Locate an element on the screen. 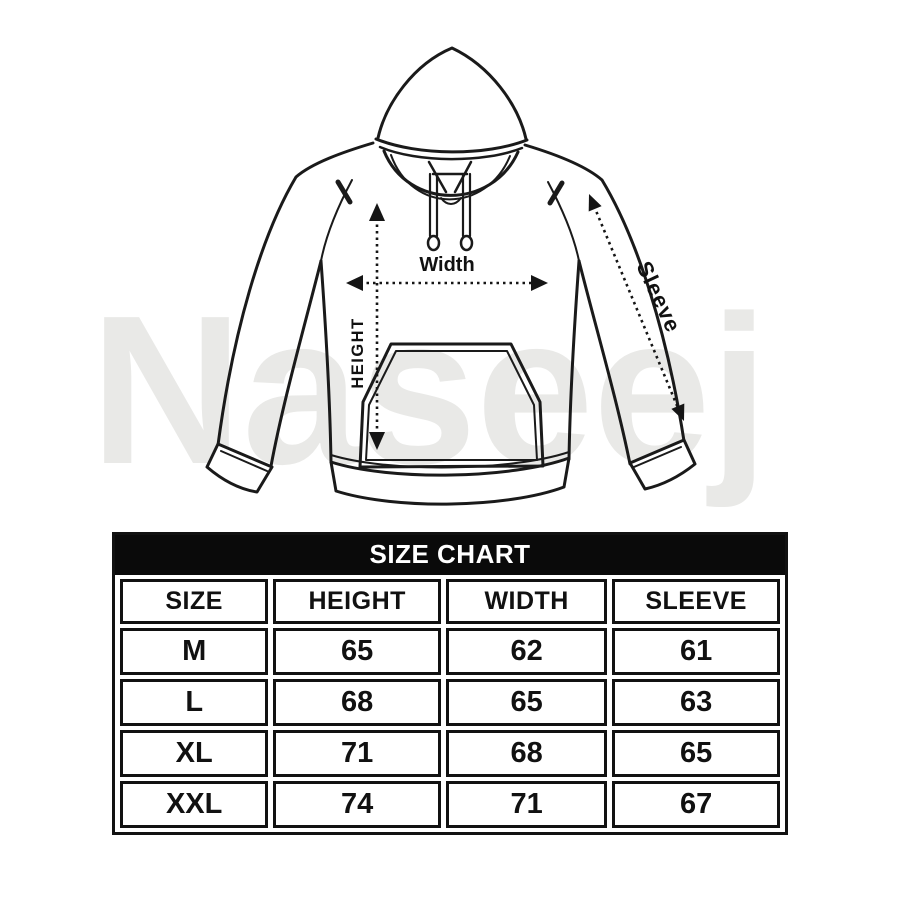  cell-height: 68 is located at coordinates (357, 702).